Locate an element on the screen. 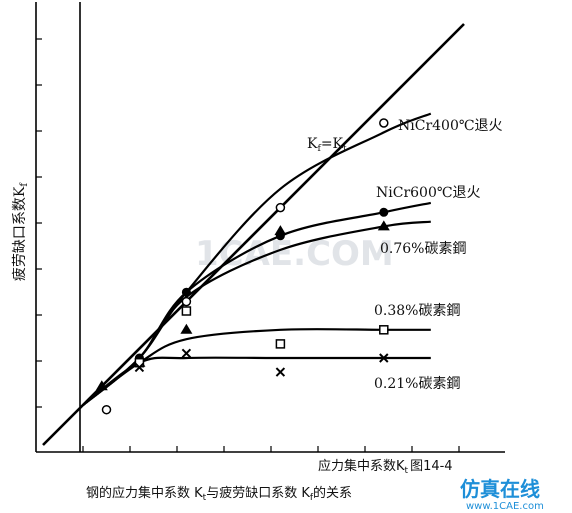  series-label-076-carbon: 0.76%碳素鋼 is located at coordinates (423, 249).